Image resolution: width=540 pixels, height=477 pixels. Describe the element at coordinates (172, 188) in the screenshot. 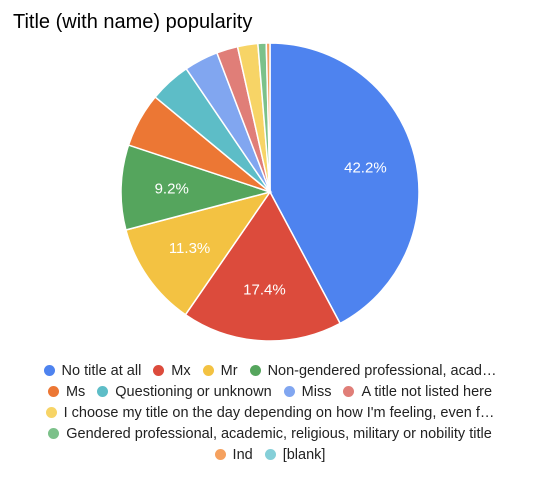

I see `slice-label: 9.2%` at that location.